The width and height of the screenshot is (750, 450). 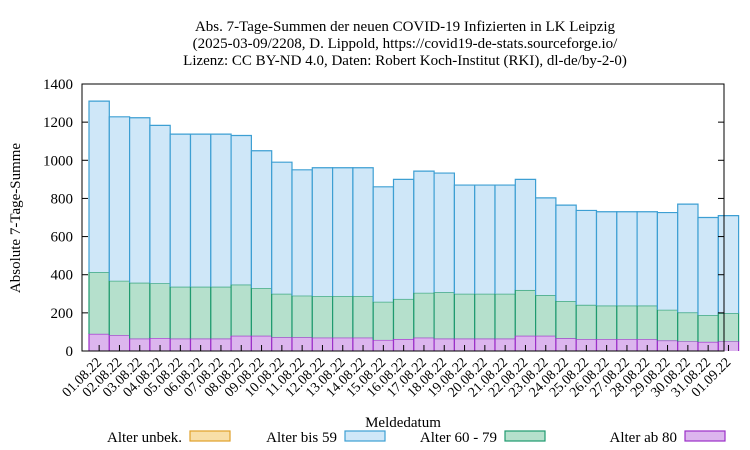 I want to click on y-tick-label: 1400, so click(x=58, y=85).